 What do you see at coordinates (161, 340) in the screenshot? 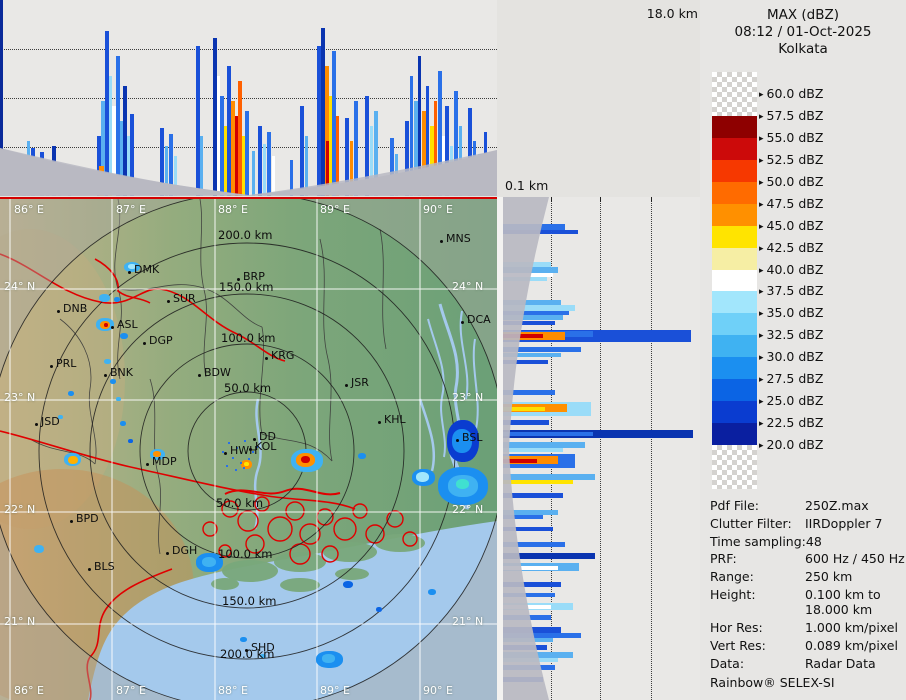
I see `city-label: DGP` at bounding box center [161, 340].